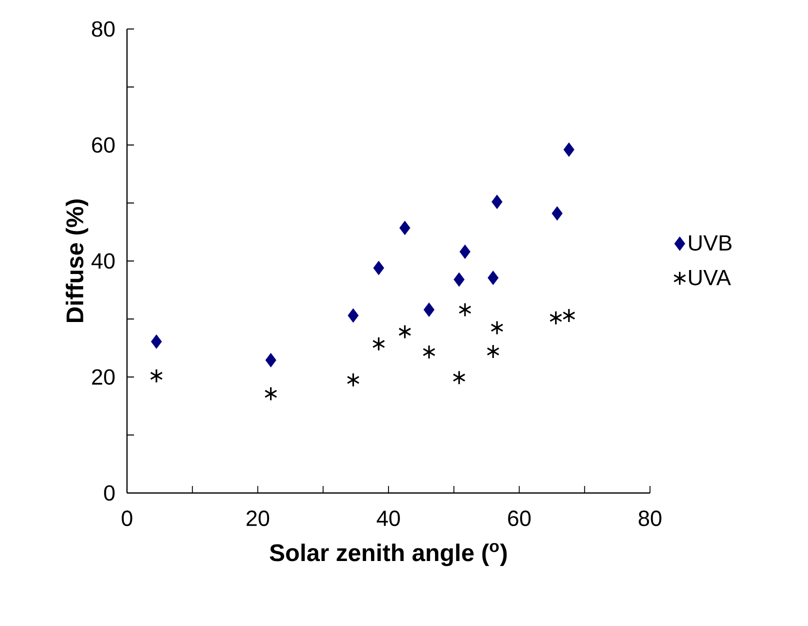  What do you see at coordinates (109, 493) in the screenshot?
I see `y-tick-label: 0` at bounding box center [109, 493].